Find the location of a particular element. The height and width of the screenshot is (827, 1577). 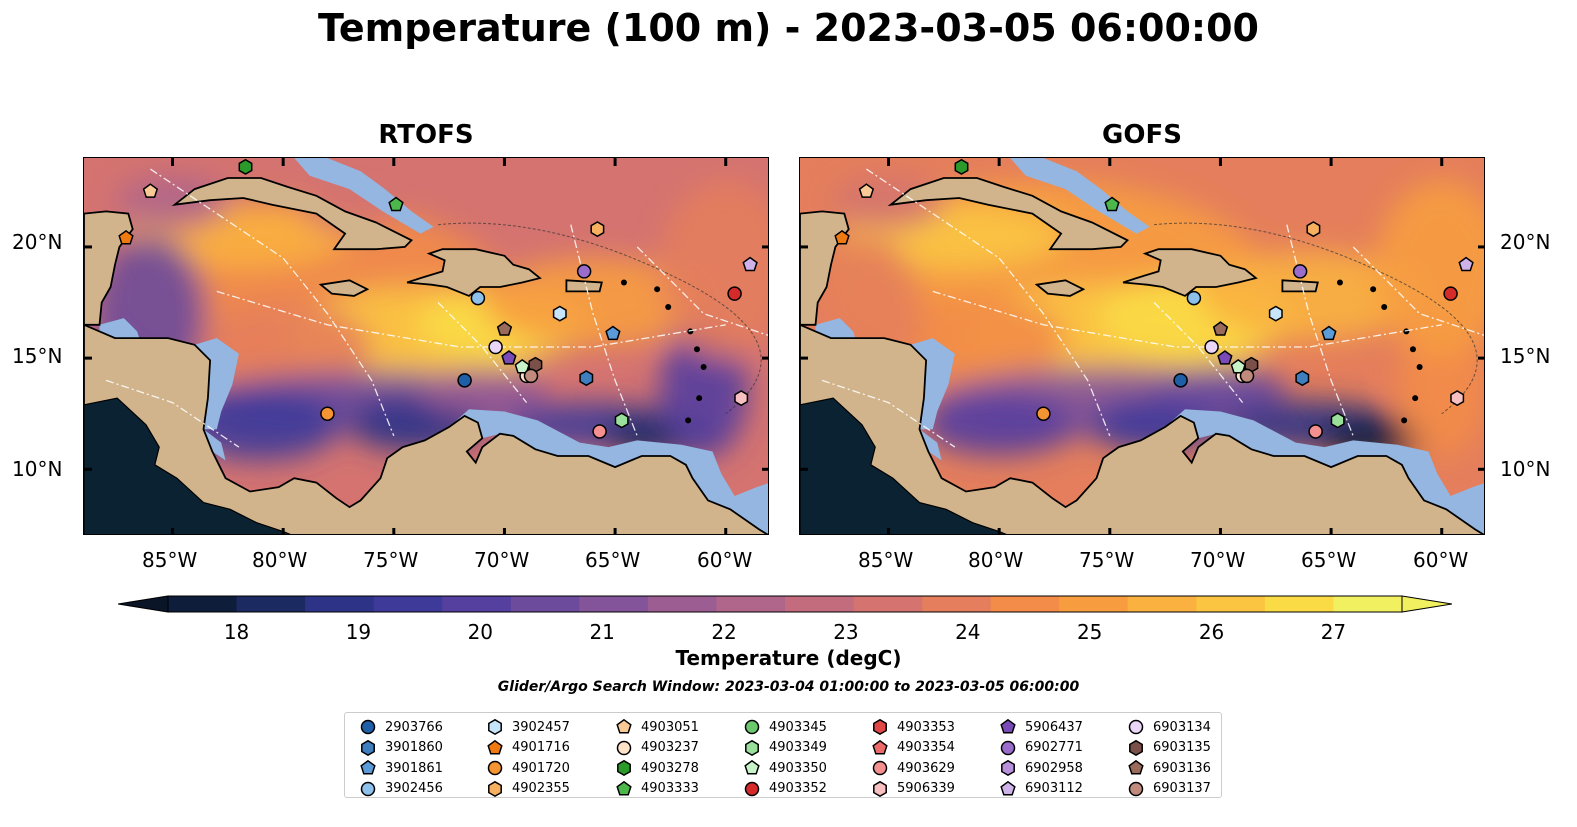

lon-tick-rtofs-85w: 85°W is located at coordinates (170, 560).